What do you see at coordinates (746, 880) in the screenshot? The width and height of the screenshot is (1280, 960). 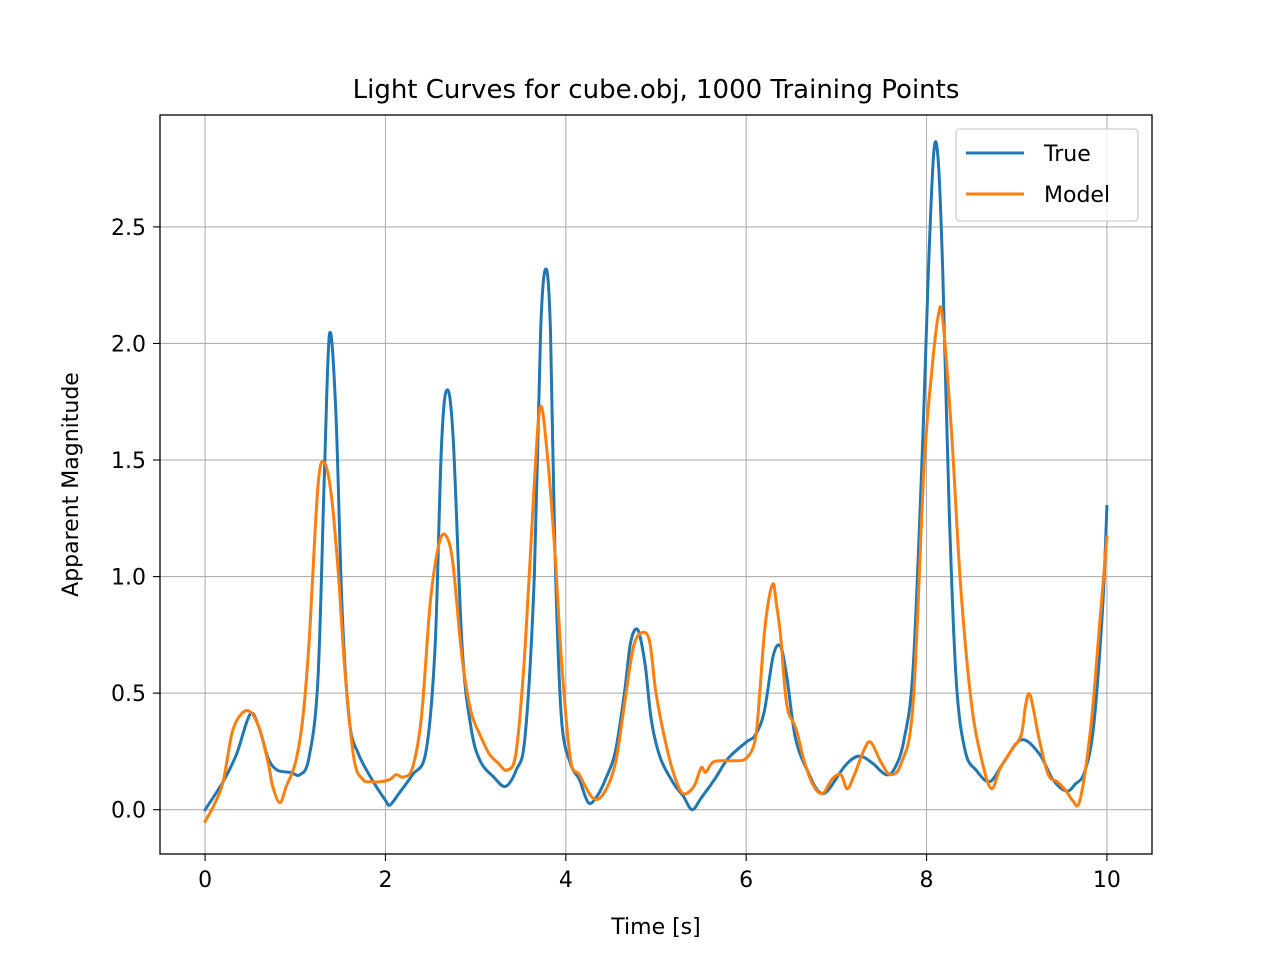 I see `x-tick-label: 6` at bounding box center [746, 880].